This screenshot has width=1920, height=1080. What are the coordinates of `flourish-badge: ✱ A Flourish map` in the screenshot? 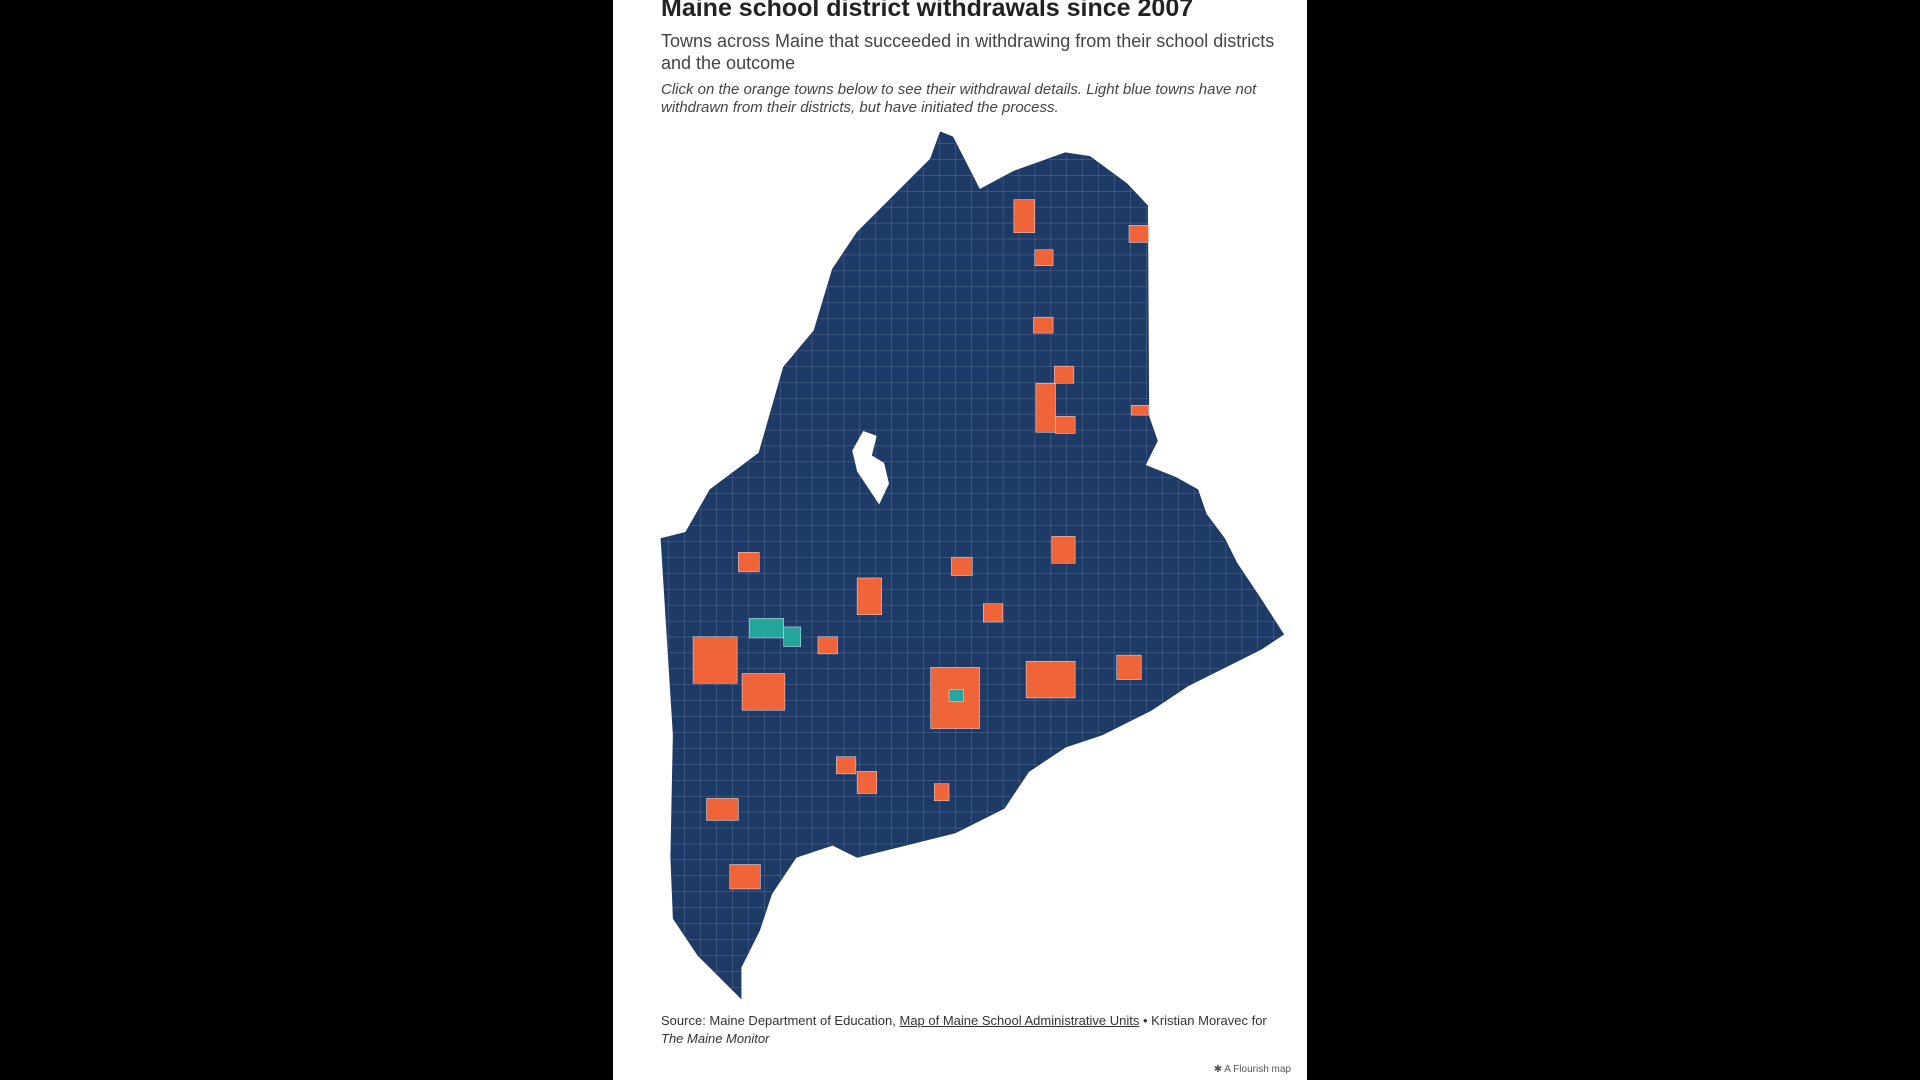 It's located at (1252, 1069).